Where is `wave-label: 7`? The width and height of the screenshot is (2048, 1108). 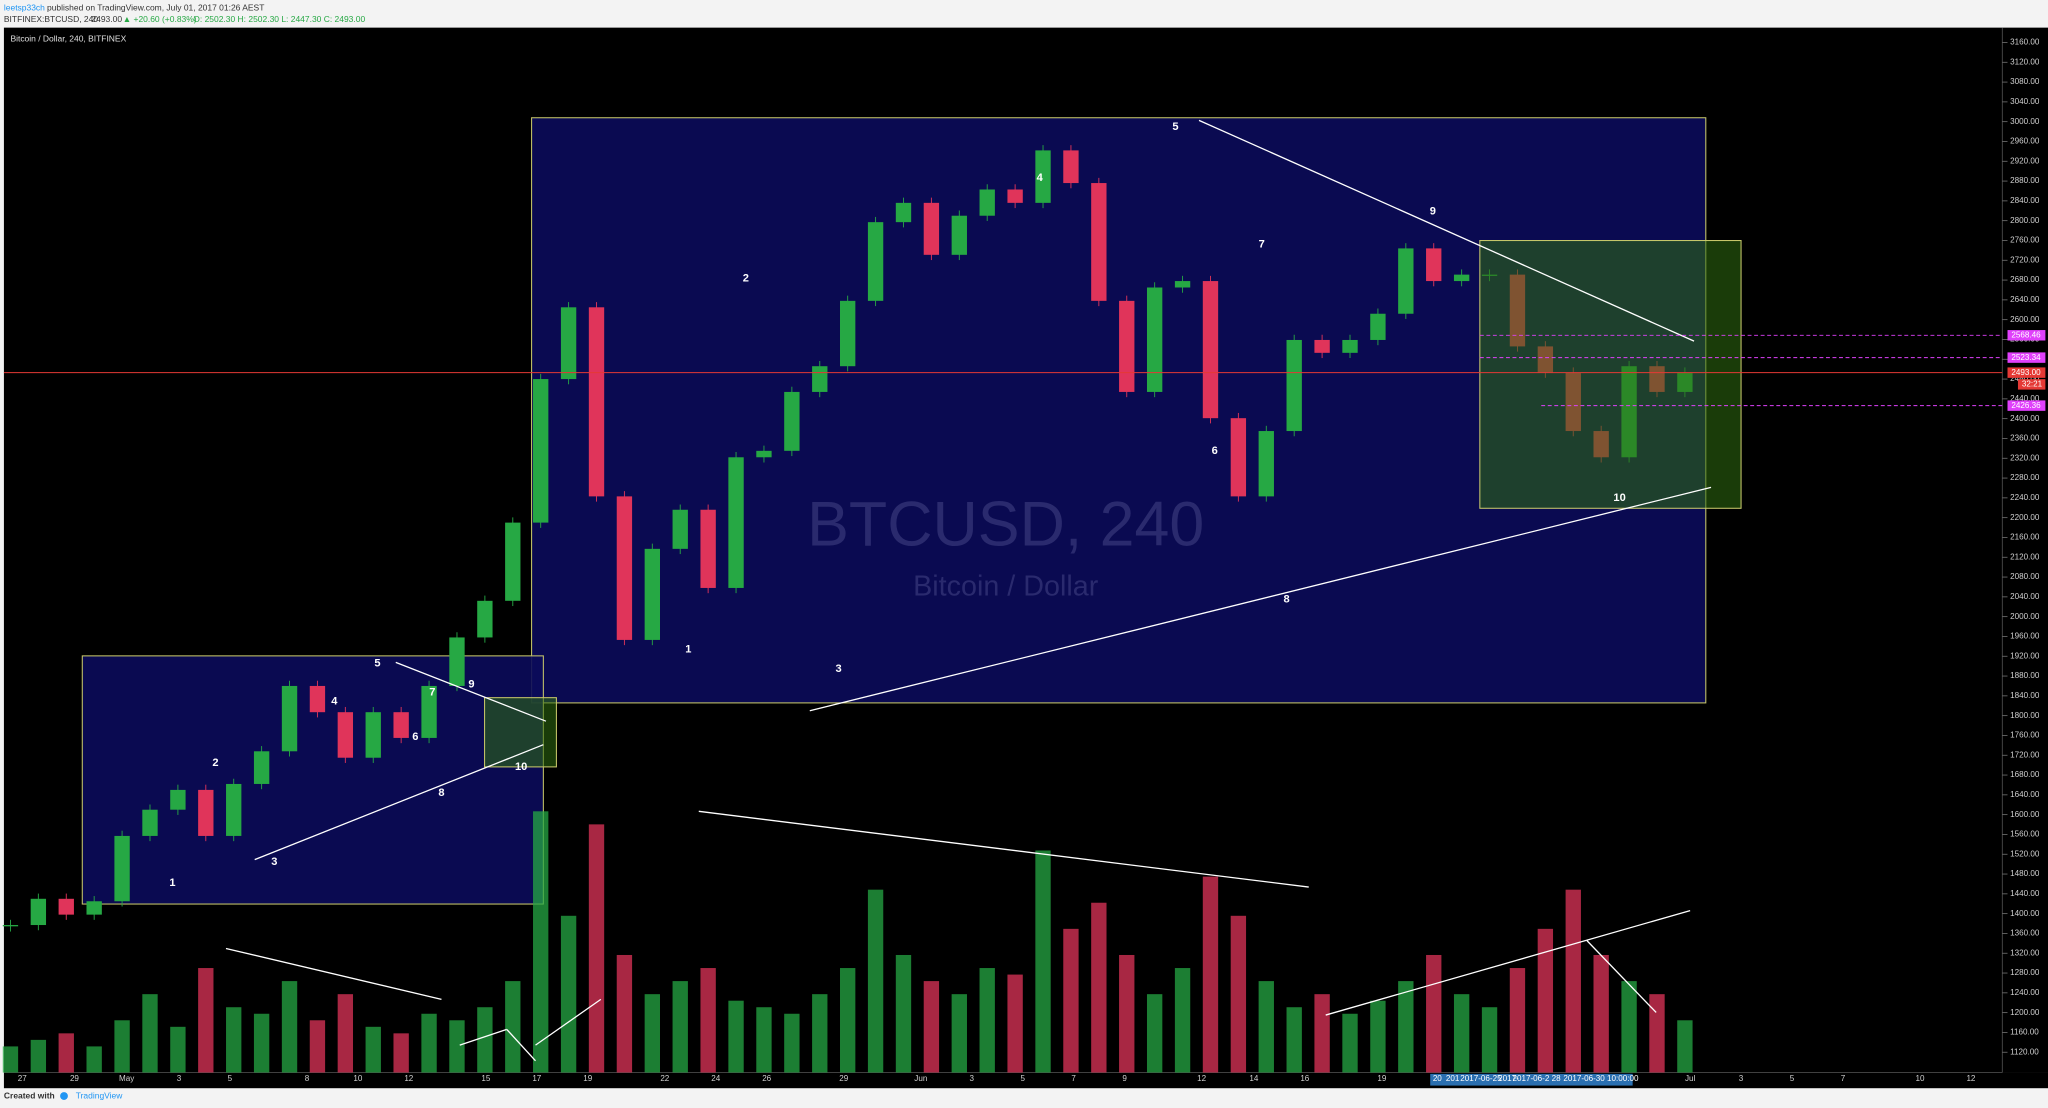
wave-label: 7 is located at coordinates (1262, 244).